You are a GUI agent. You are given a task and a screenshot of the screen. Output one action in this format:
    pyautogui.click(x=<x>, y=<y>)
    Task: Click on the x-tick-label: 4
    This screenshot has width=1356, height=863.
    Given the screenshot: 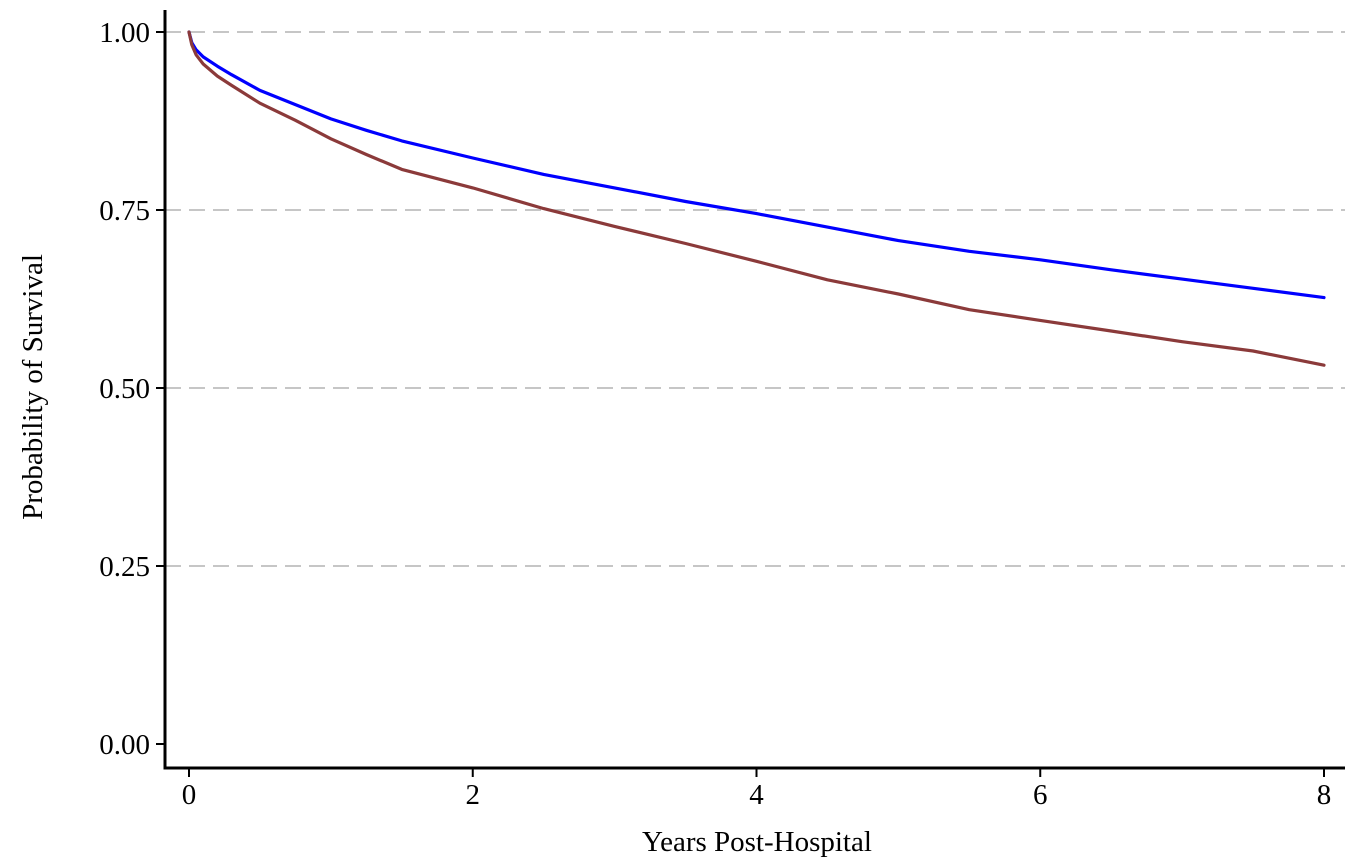 What is the action you would take?
    pyautogui.click(x=756, y=795)
    